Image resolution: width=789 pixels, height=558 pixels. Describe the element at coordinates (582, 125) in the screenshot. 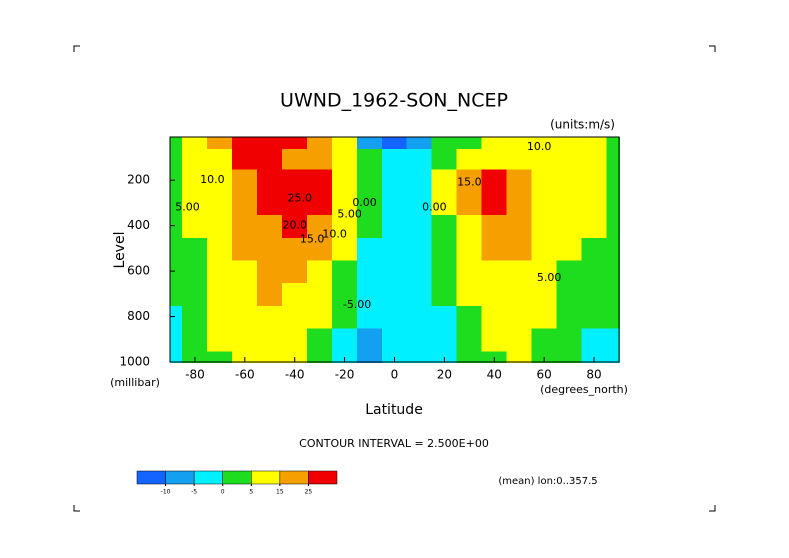

I see `units: (units:m/s)` at that location.